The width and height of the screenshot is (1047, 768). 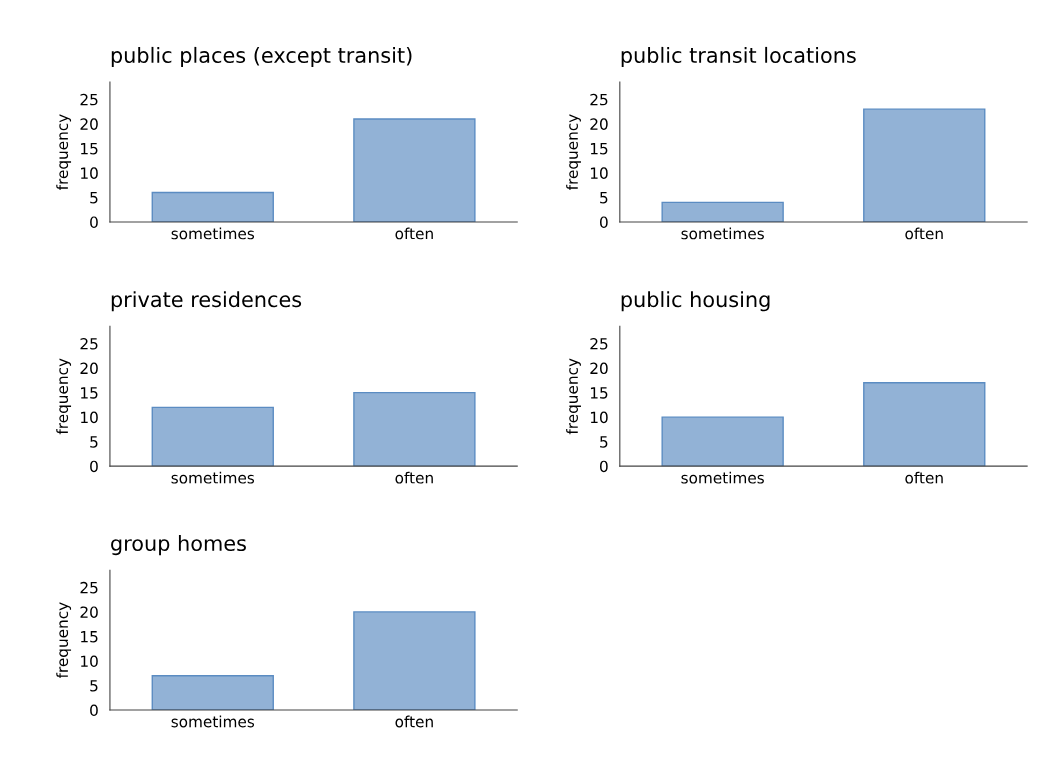 I want to click on chart-title: public housing, so click(x=695, y=301).